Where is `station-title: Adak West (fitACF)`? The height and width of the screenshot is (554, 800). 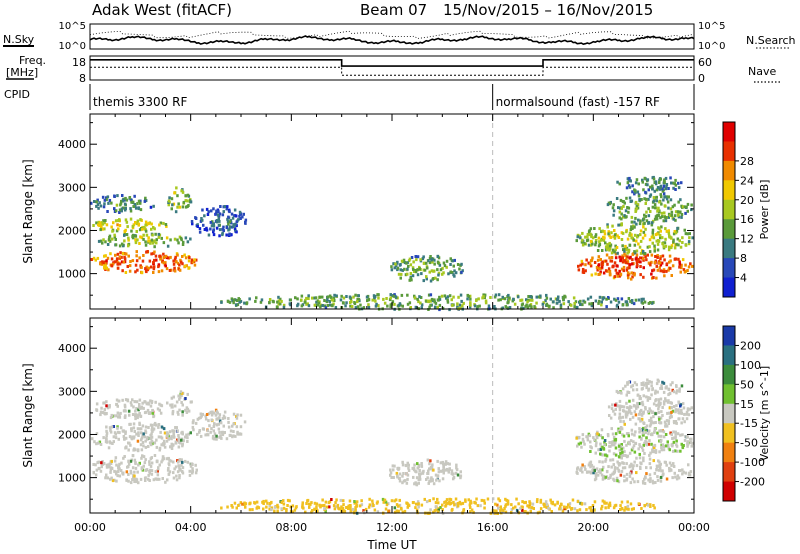
station-title: Adak West (fitACF) is located at coordinates (162, 10).